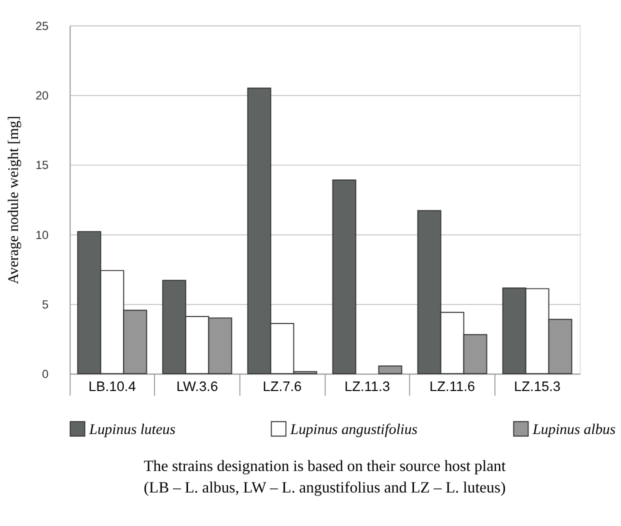 Image resolution: width=621 pixels, height=526 pixels. Describe the element at coordinates (112, 386) in the screenshot. I see `x-tick-label: LB.10.4` at that location.